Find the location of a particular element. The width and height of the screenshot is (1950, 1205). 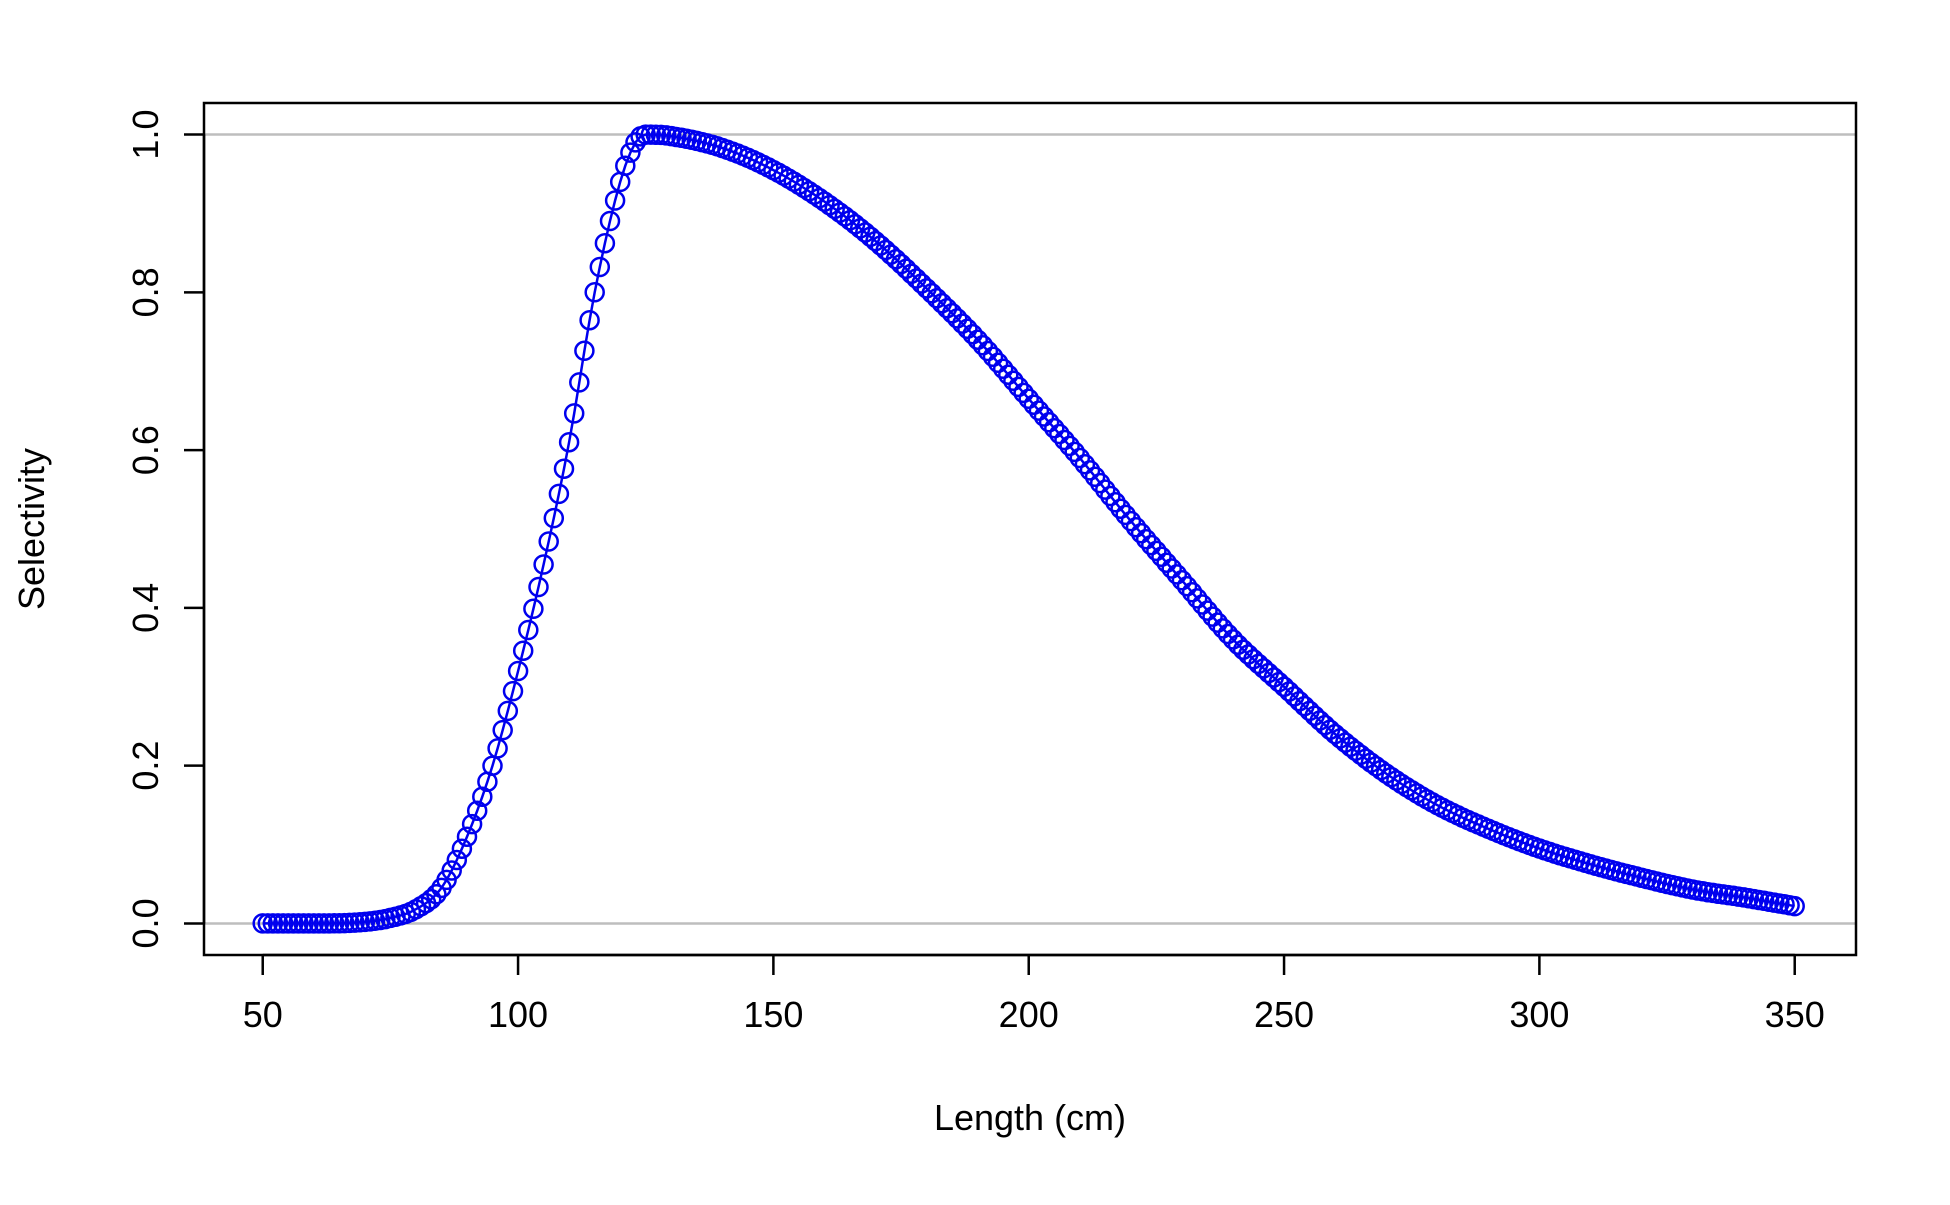

x-tick-label: 300 is located at coordinates (1539, 1014).